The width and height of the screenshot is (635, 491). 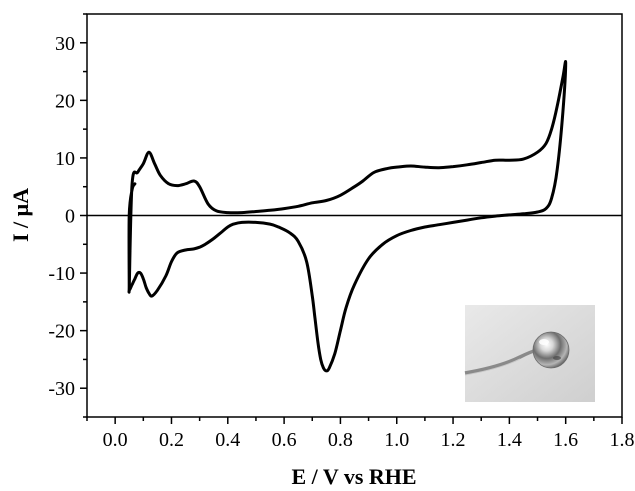 What do you see at coordinates (20, 215) in the screenshot?
I see `y-axis-title: I / μA` at bounding box center [20, 215].